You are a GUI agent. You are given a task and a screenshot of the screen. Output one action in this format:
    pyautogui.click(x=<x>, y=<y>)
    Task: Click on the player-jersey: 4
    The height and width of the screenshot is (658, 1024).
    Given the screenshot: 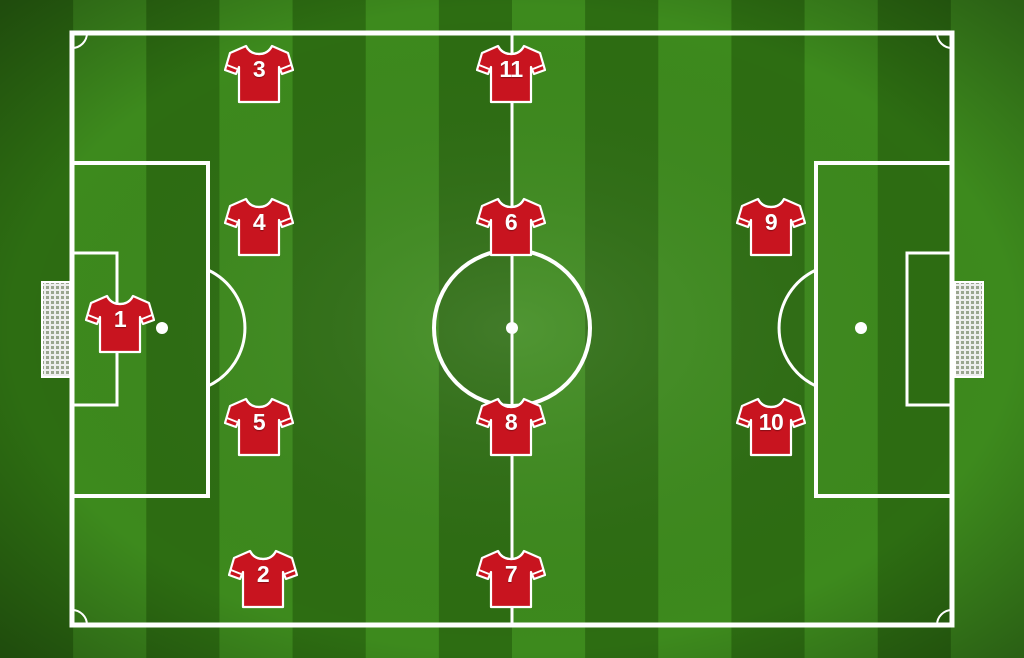 What is the action you would take?
    pyautogui.click(x=259, y=227)
    